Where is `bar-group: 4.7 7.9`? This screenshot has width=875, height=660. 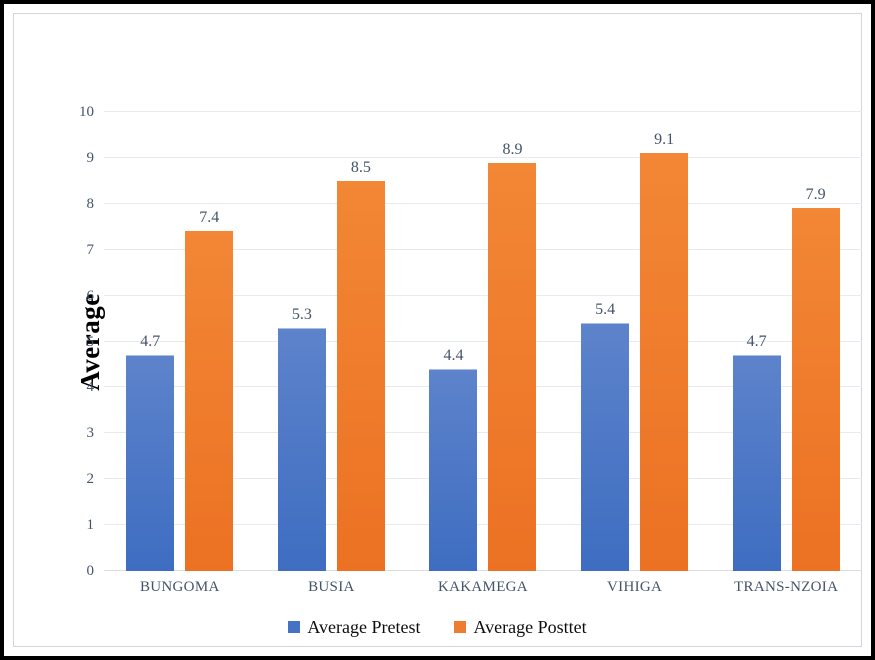 bar-group: 4.7 7.9 is located at coordinates (786, 341).